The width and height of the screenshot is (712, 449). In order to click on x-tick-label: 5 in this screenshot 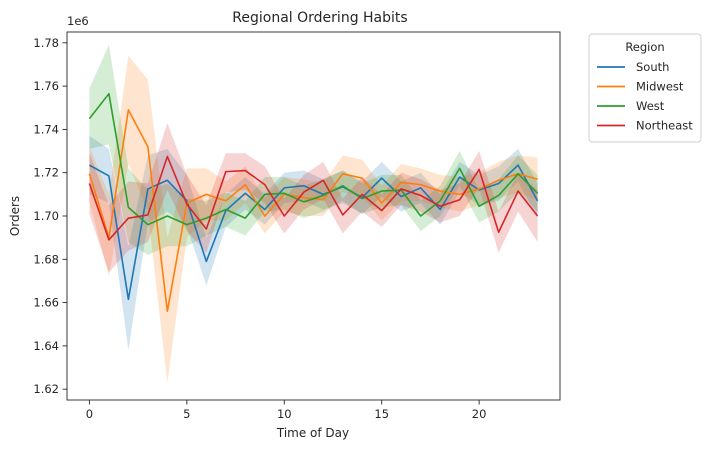, I will do `click(186, 414)`.